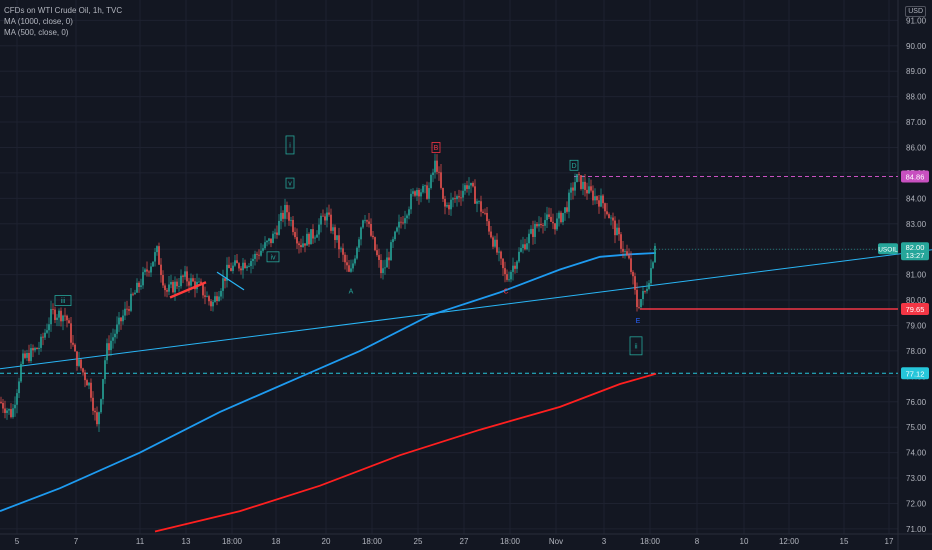  What do you see at coordinates (604, 541) in the screenshot?
I see `x-tick-label: 3` at bounding box center [604, 541].